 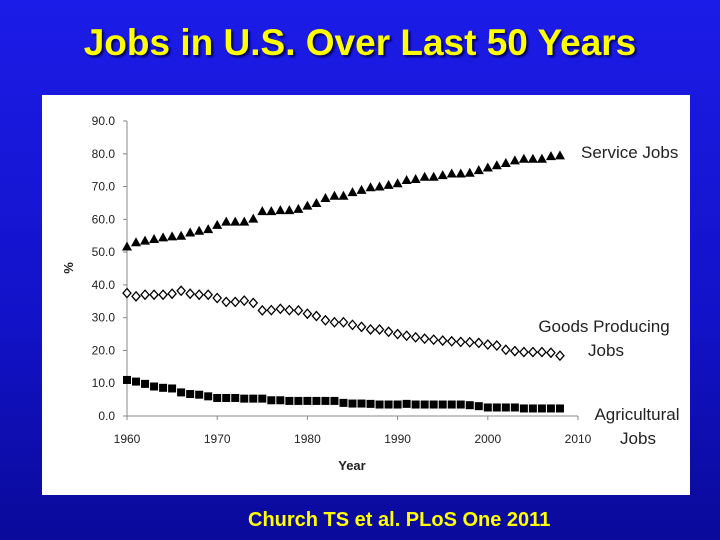 I want to click on y-axis-label: %, so click(x=68, y=268).